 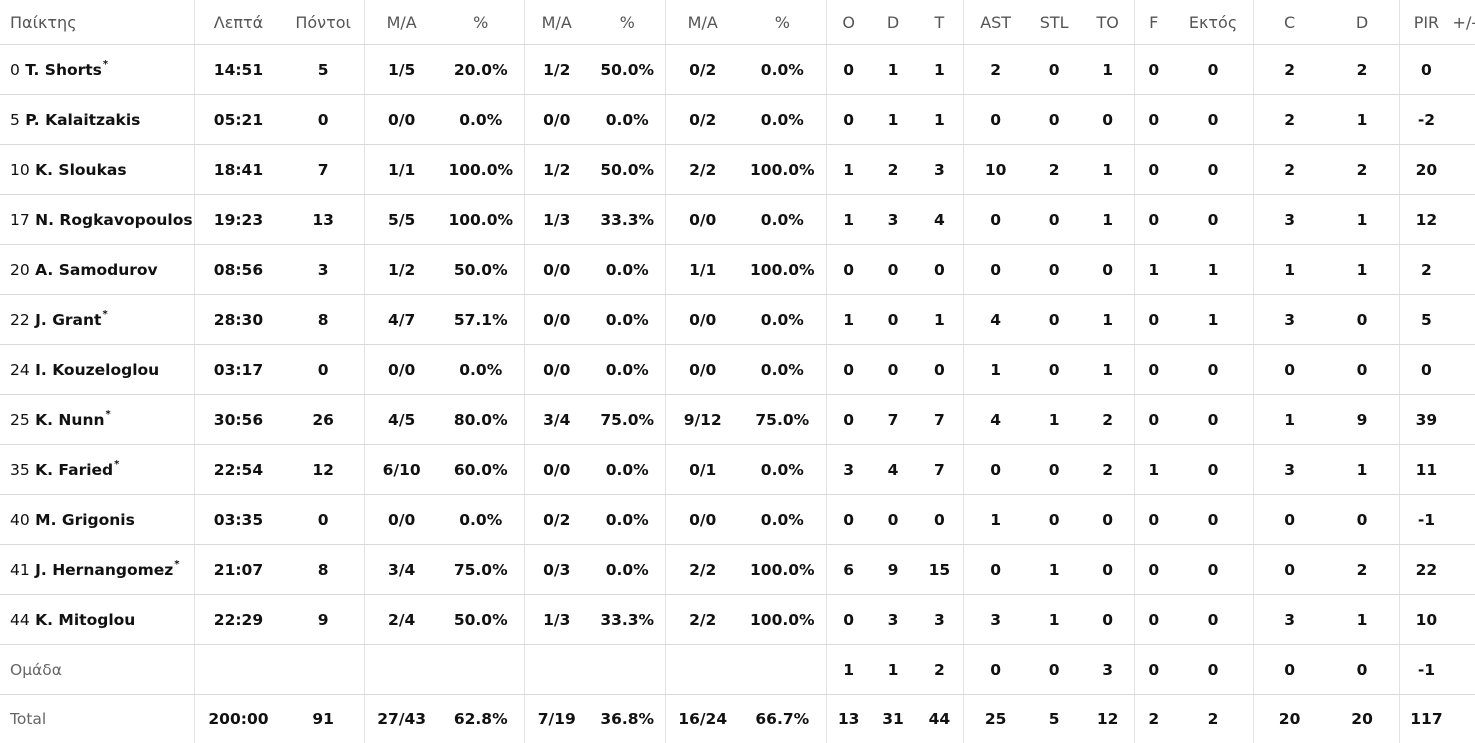 I want to click on player-cell: 35 K. Faried*, so click(x=97, y=470).